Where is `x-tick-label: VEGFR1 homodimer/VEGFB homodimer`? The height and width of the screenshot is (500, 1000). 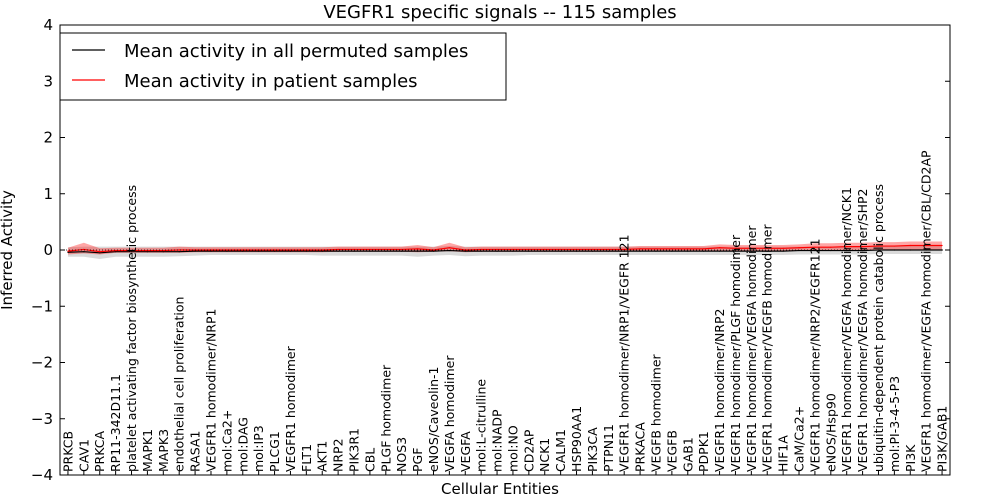 x-tick-label: VEGFR1 homodimer/VEGFB homodimer is located at coordinates (767, 348).